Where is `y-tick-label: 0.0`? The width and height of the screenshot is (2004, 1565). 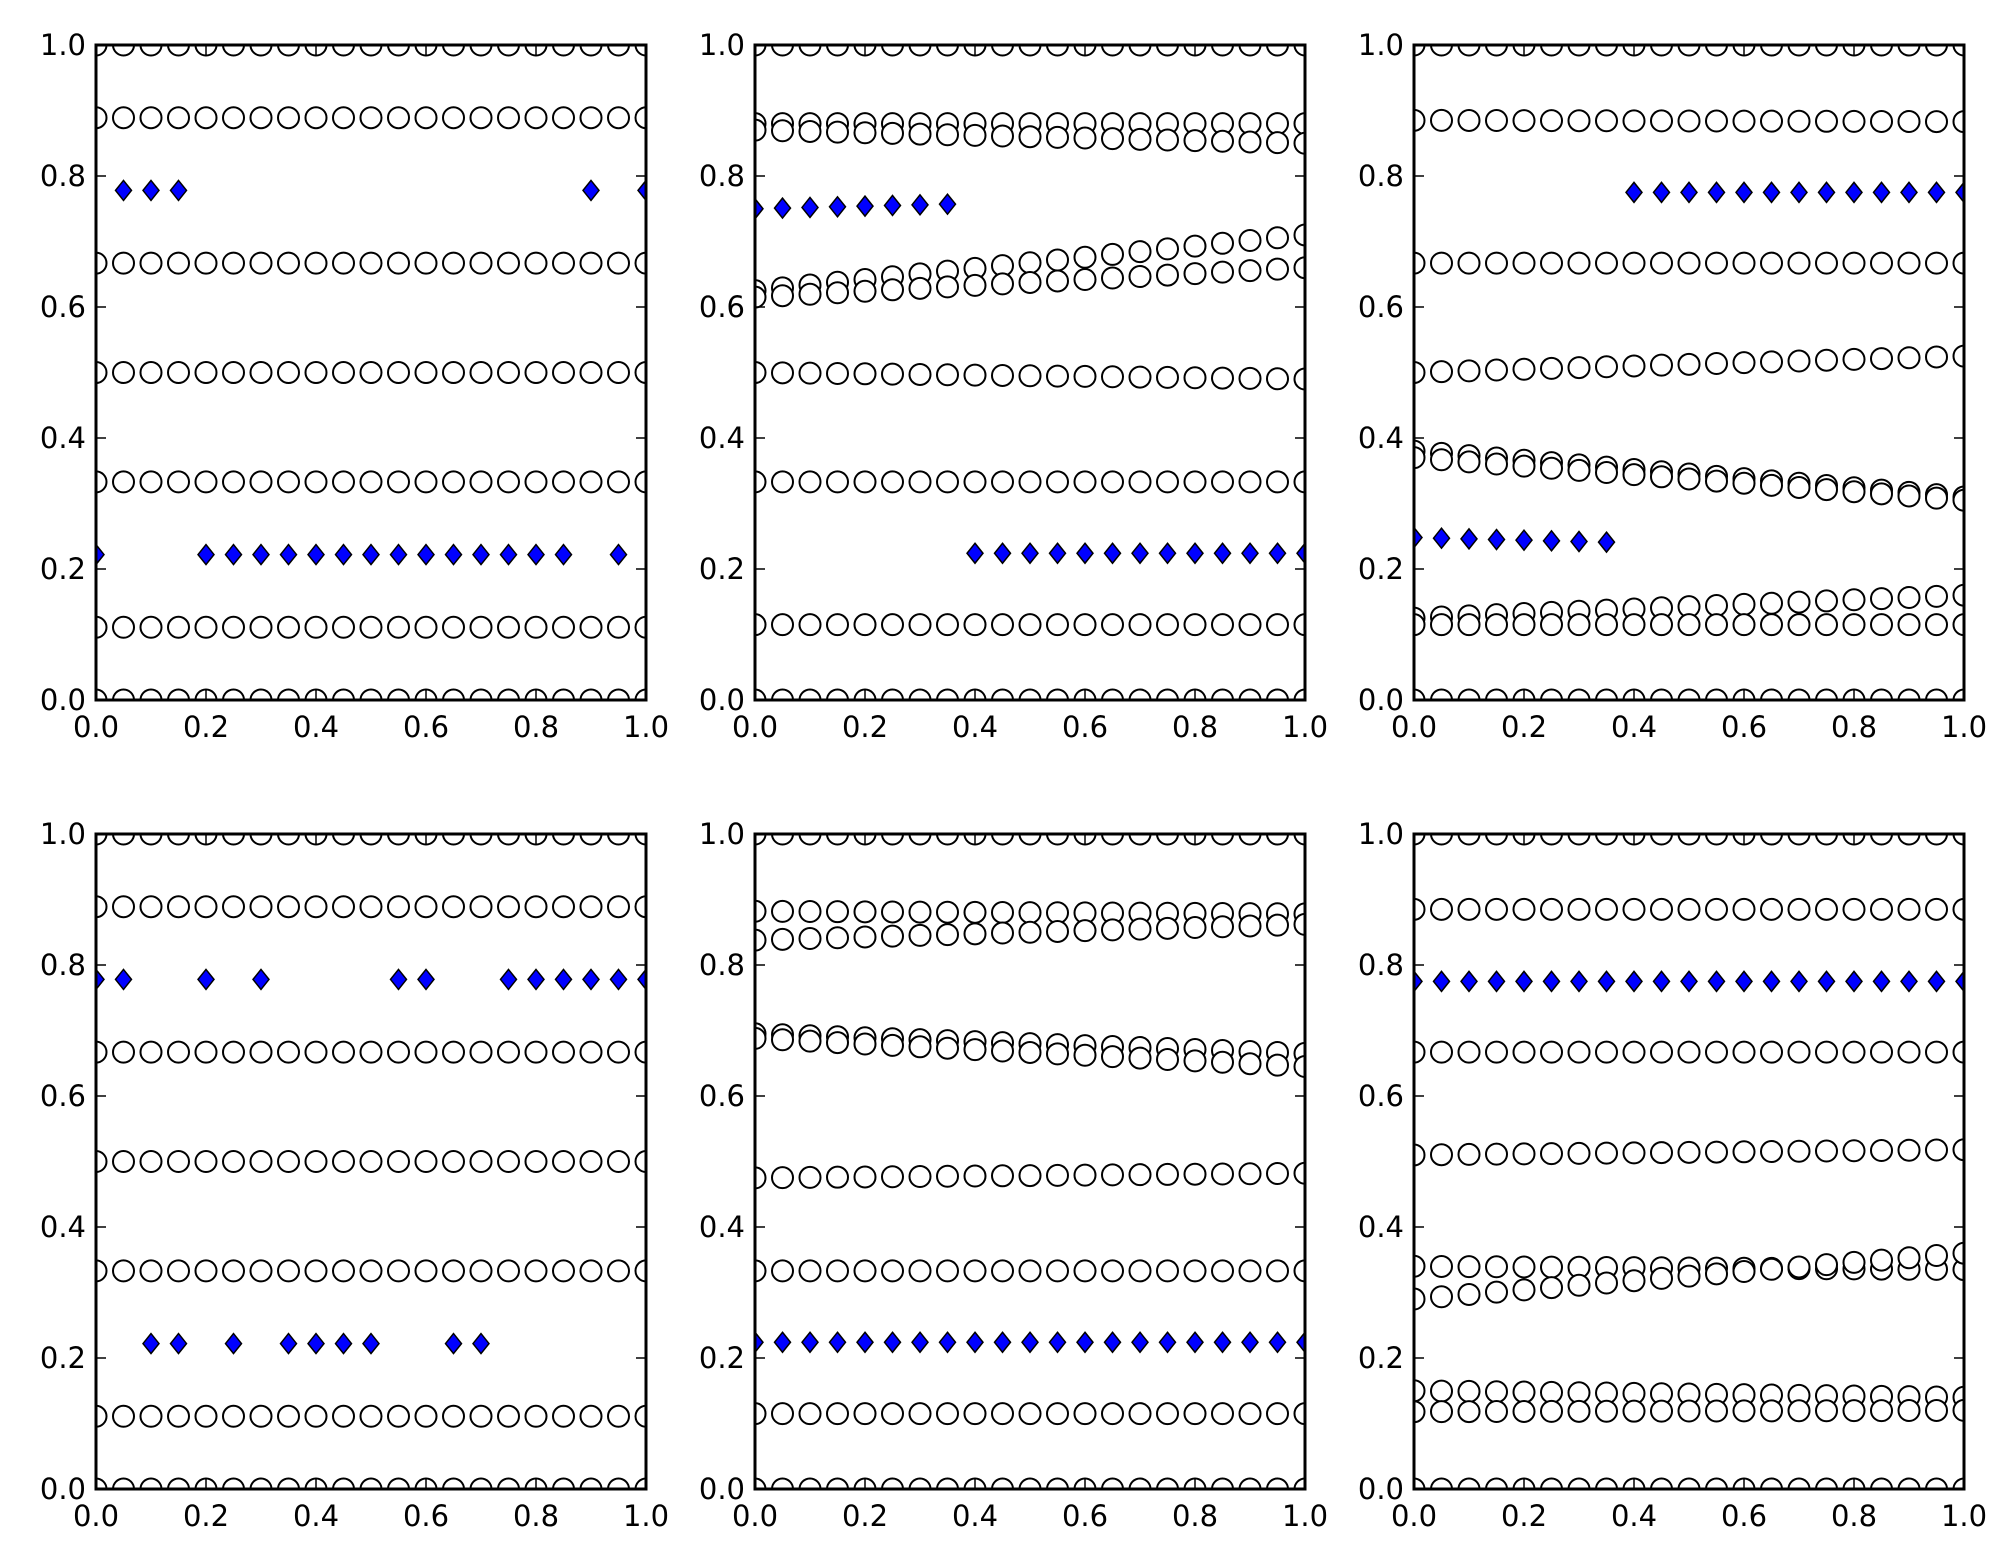 y-tick-label: 0.0 is located at coordinates (1381, 700).